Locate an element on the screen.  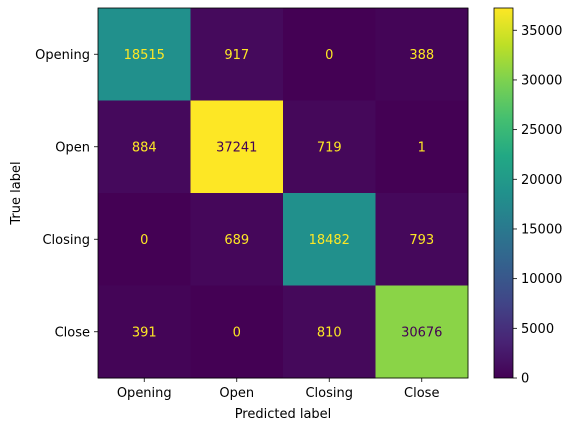
colorbar-tick-label: 20000 is located at coordinates (541, 180).